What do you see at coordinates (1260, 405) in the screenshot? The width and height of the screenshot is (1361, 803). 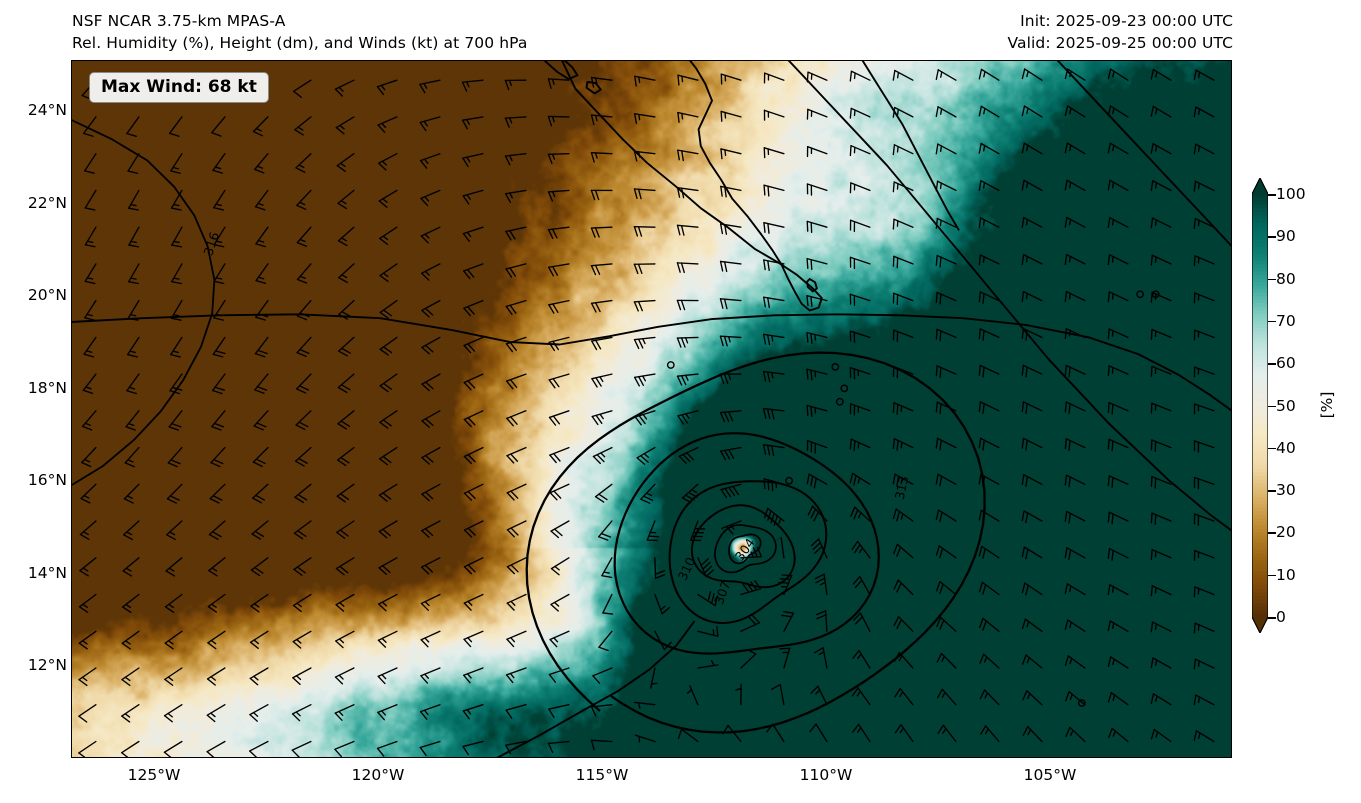 I see `colorbar` at bounding box center [1260, 405].